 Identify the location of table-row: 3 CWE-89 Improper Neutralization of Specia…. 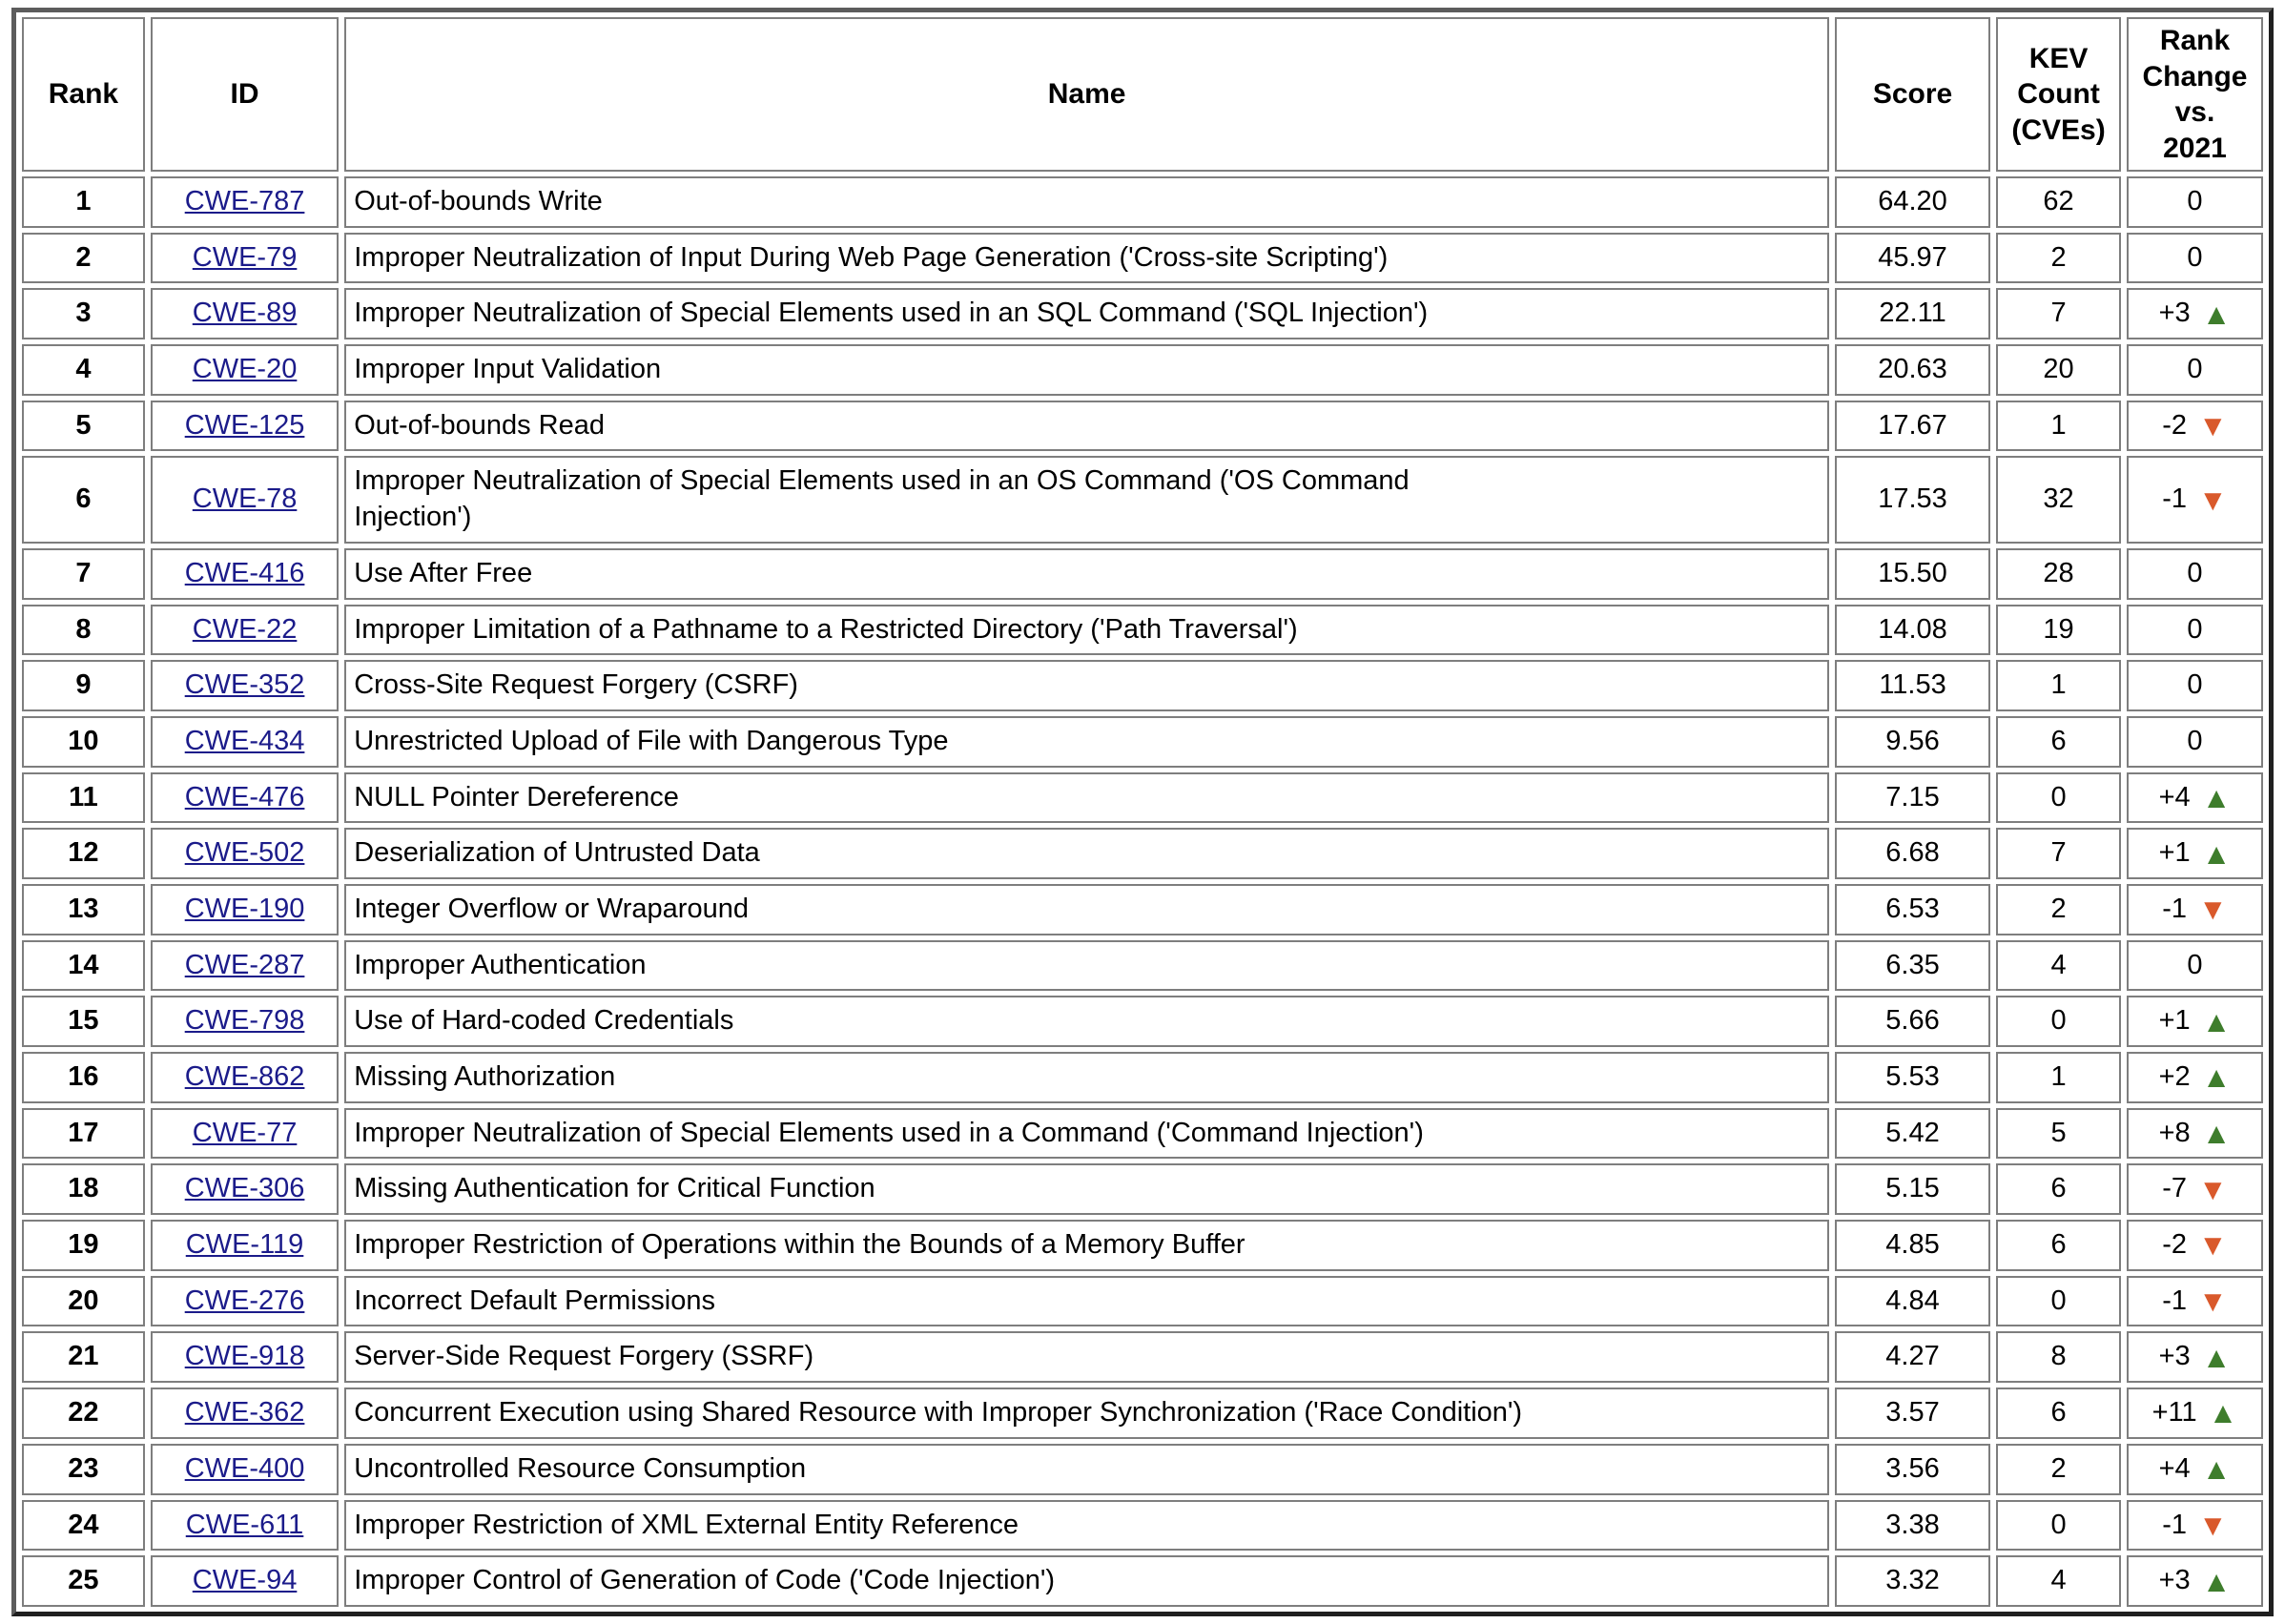
(1142, 314).